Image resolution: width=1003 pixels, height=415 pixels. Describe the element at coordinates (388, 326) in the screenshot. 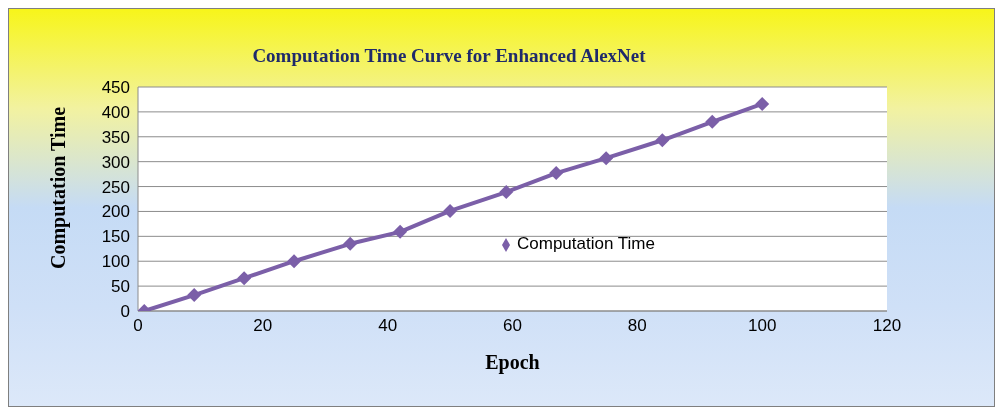

I see `x-tick-label: 40` at that location.